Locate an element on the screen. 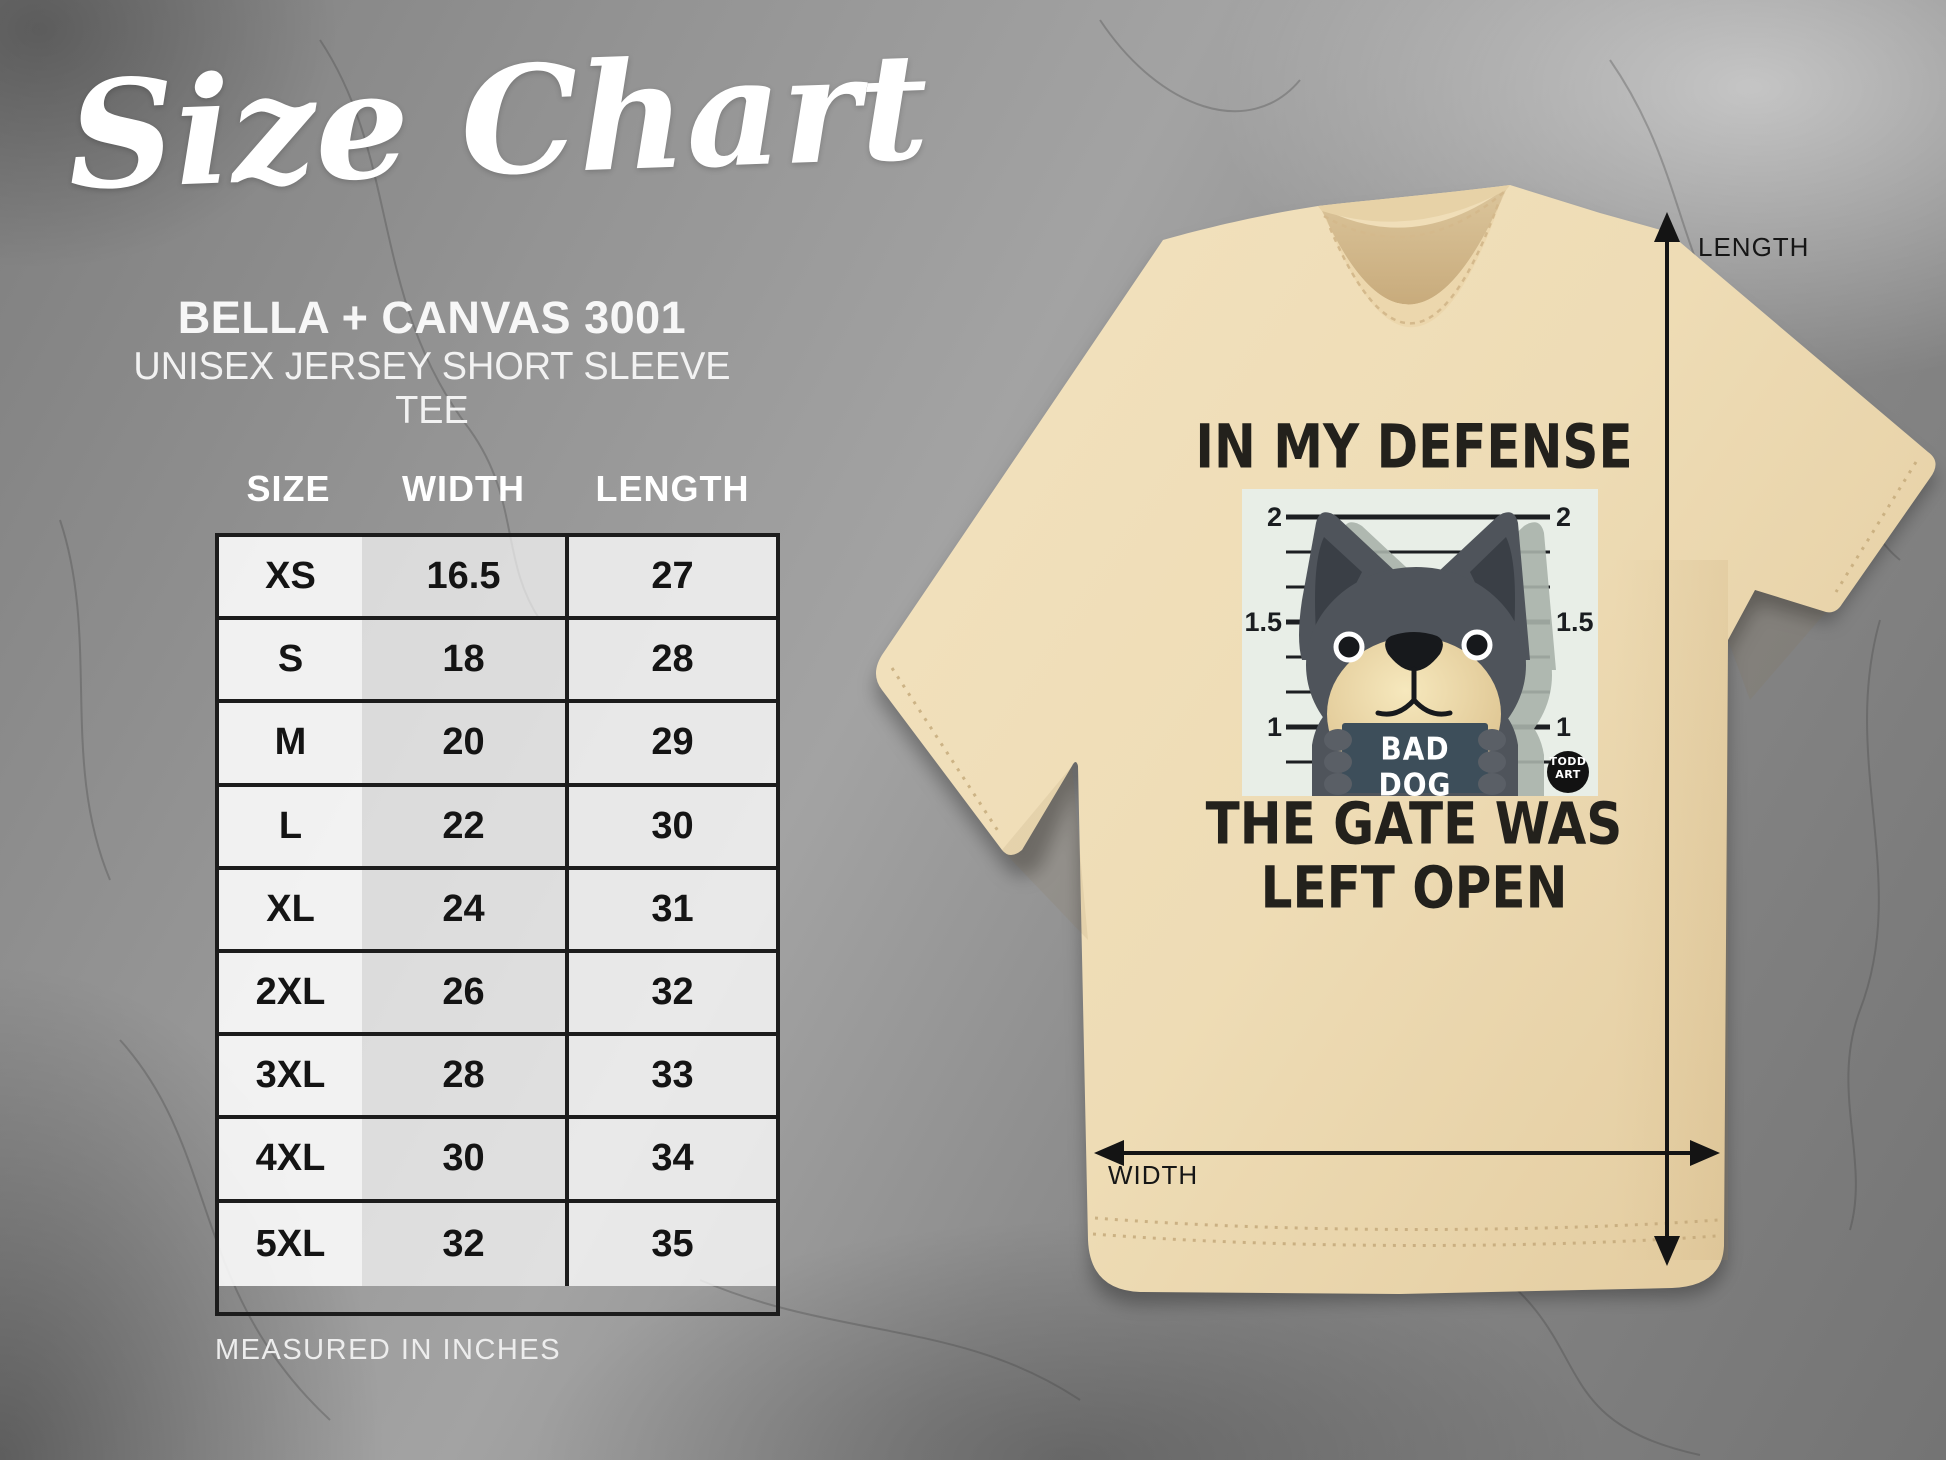  table-cell: 4XL is located at coordinates (290, 1159).